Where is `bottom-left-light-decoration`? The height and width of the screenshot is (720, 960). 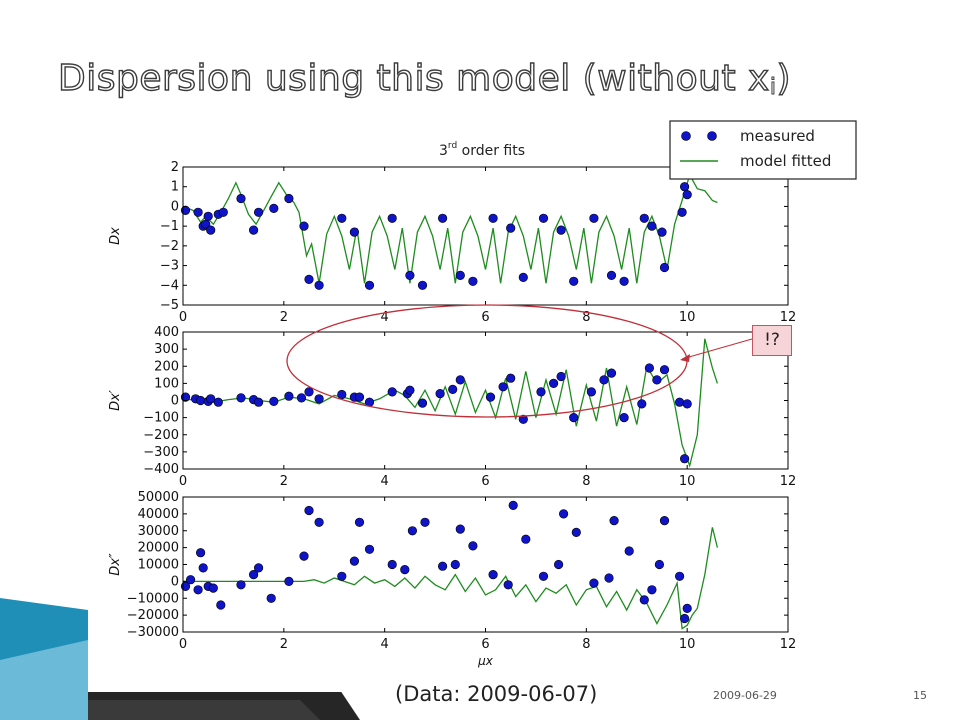 bottom-left-light-decoration is located at coordinates (44, 680).